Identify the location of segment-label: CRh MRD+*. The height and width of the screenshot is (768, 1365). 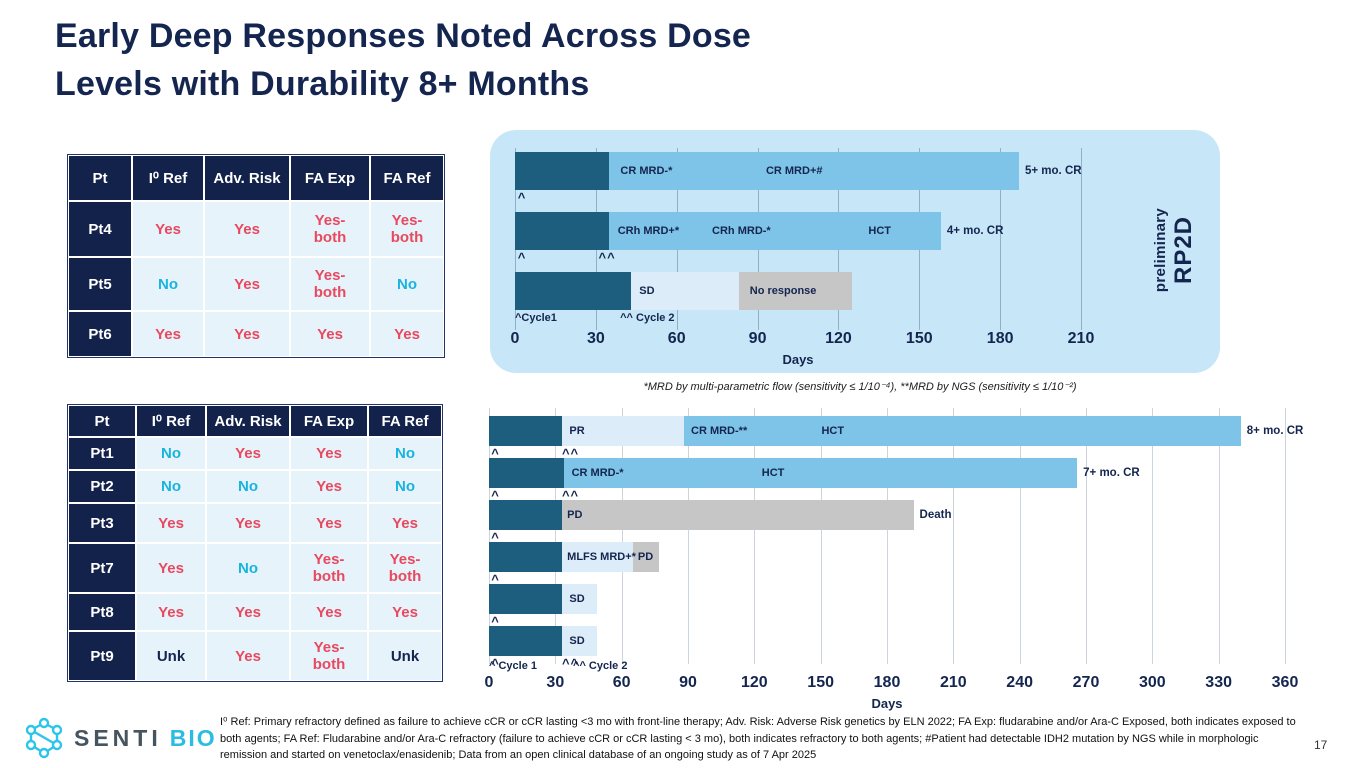
(648, 231).